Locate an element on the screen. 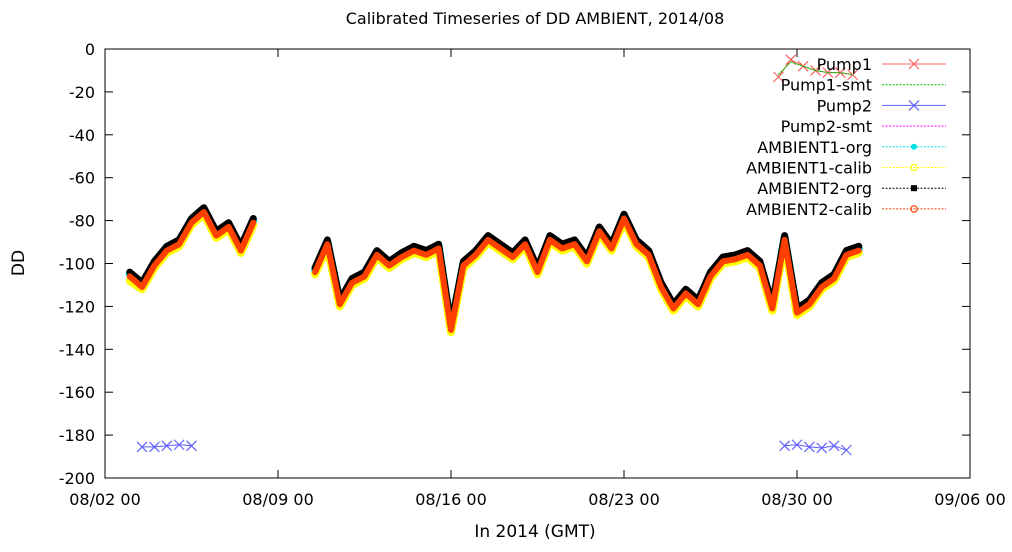 This screenshot has height=552, width=1012. x-axis-label: In 2014 (GMT) is located at coordinates (534, 532).